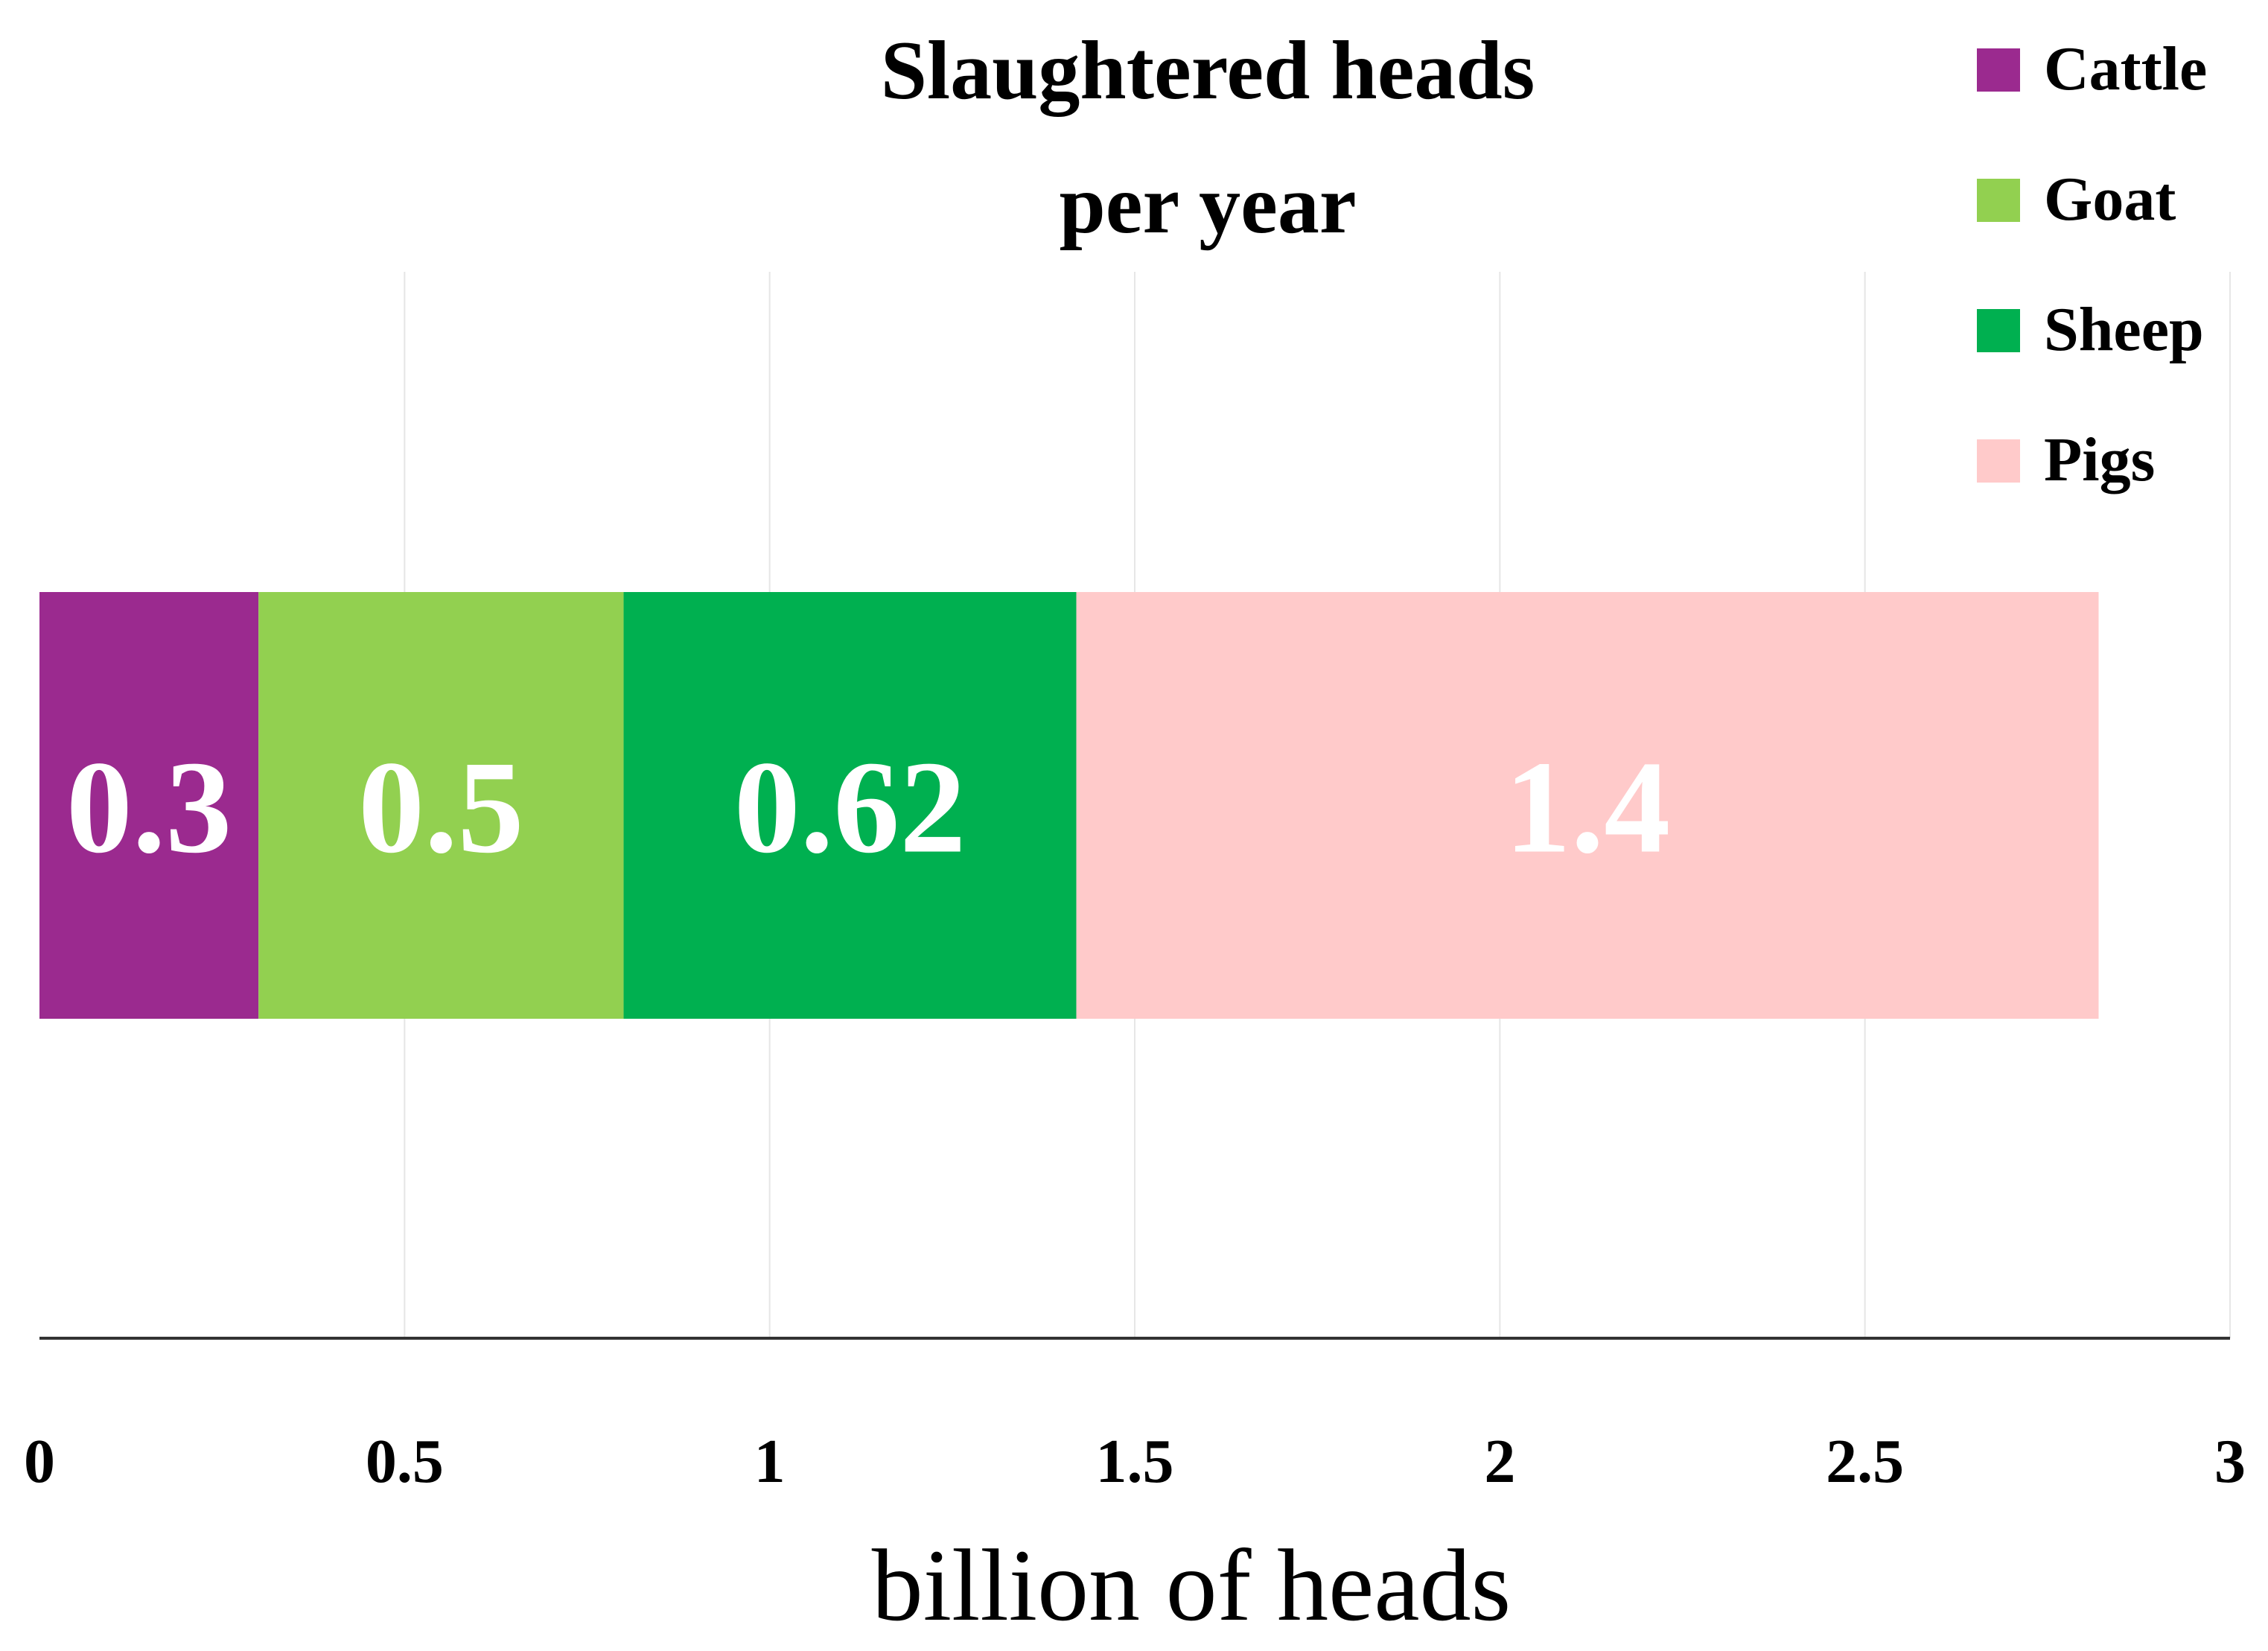 The width and height of the screenshot is (2268, 1651). What do you see at coordinates (1999, 70) in the screenshot?
I see `legend-swatch-cattle` at bounding box center [1999, 70].